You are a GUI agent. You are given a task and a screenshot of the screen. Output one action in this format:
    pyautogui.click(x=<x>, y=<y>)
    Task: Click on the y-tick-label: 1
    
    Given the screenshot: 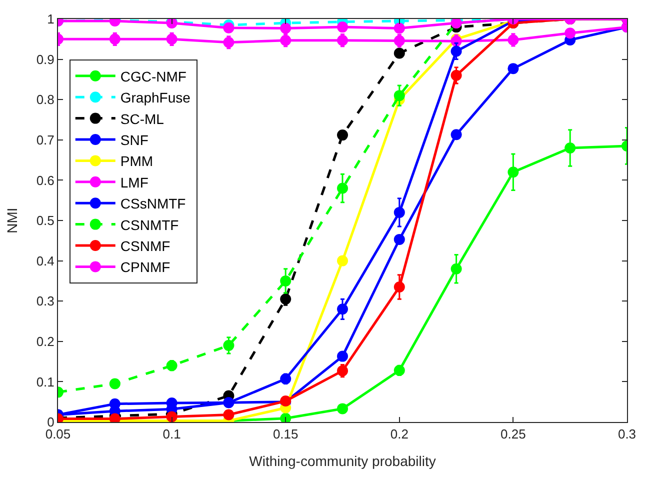 What is the action you would take?
    pyautogui.click(x=50, y=19)
    